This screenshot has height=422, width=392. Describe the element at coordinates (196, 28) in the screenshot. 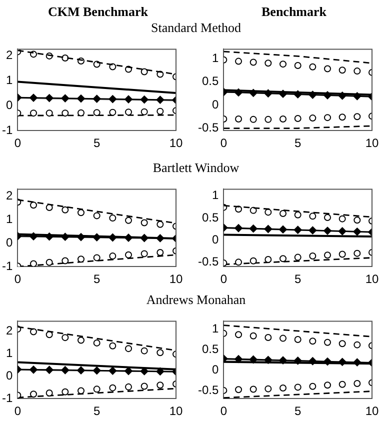

I see `chart-subtitle: Standard Method` at that location.